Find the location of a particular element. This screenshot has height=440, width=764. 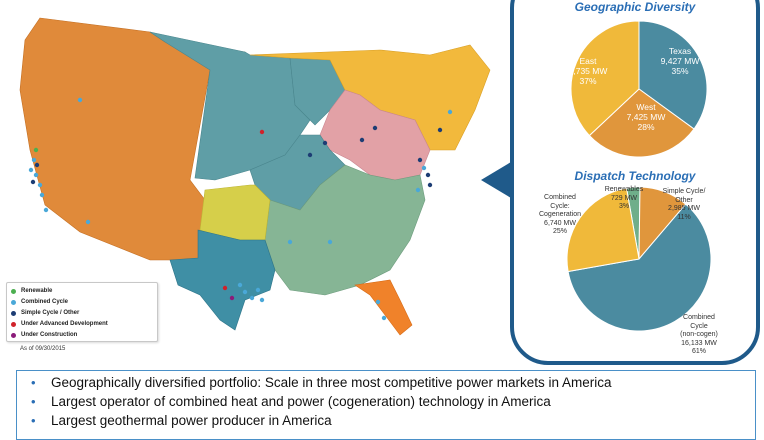

legend-item: Simple Cycle / Other is located at coordinates (82, 313).